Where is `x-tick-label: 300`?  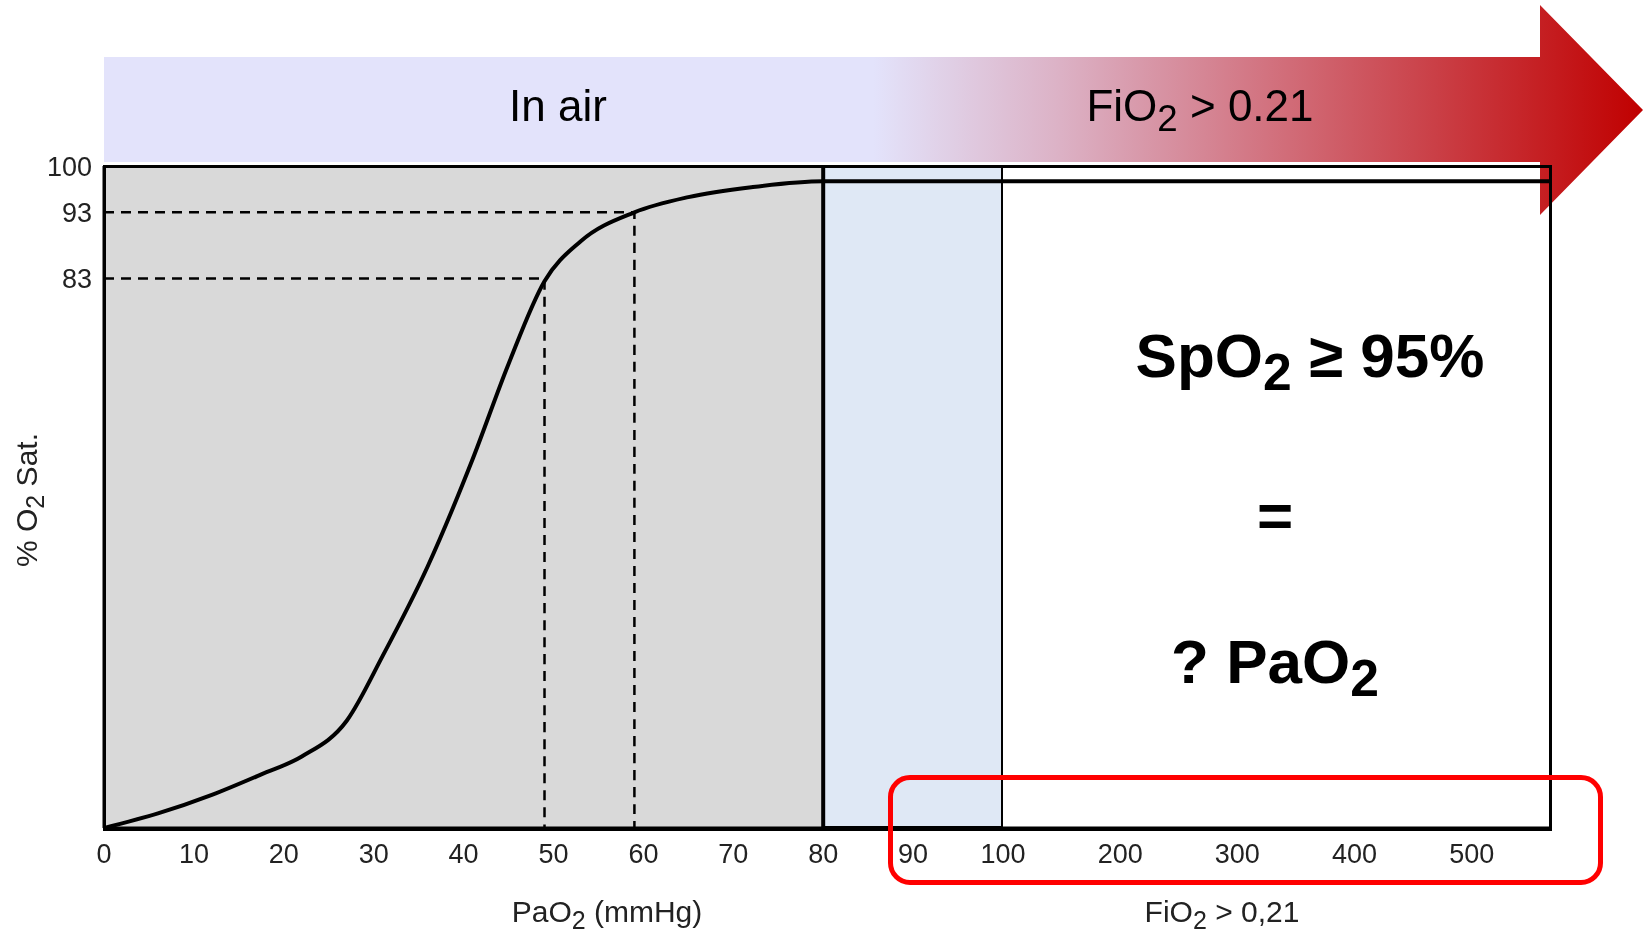 x-tick-label: 300 is located at coordinates (1237, 854).